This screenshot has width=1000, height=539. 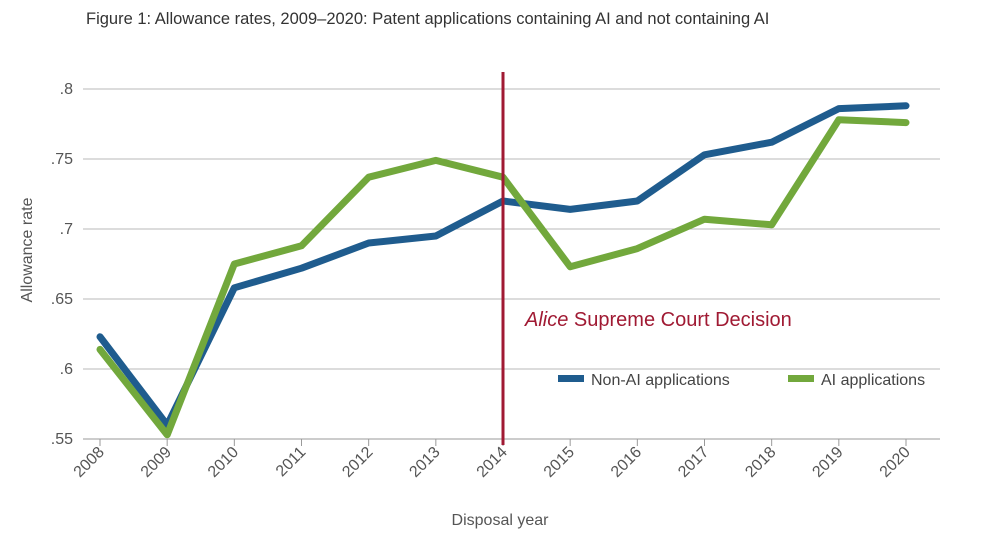 What do you see at coordinates (89, 462) in the screenshot?
I see `x-tick-label: 2008` at bounding box center [89, 462].